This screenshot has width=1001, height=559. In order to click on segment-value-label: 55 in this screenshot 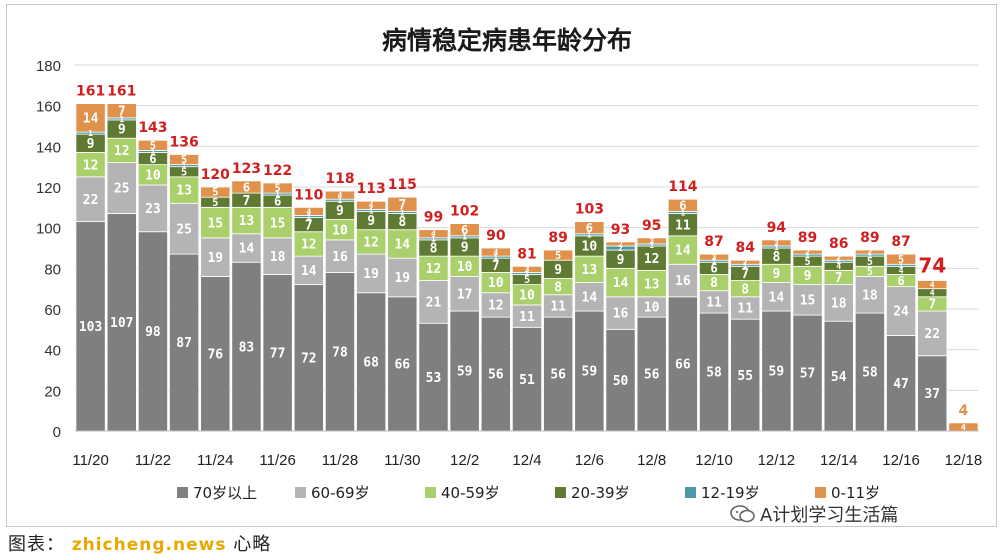, I will do `click(745, 376)`.